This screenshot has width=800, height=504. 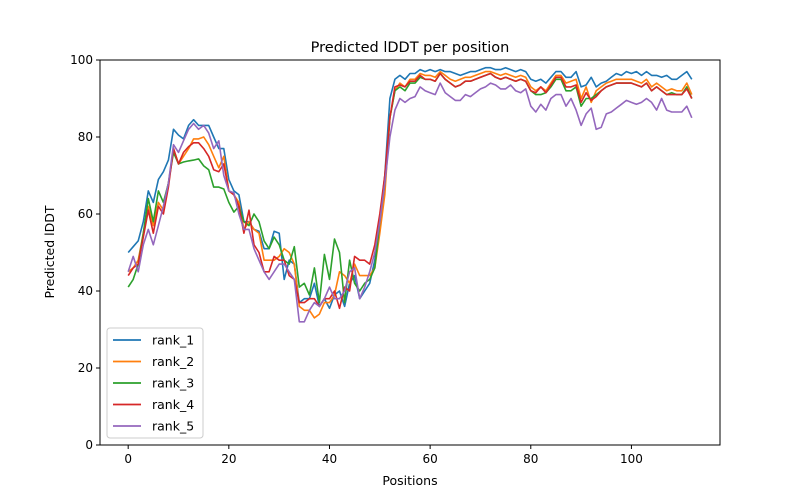 What do you see at coordinates (128, 459) in the screenshot?
I see `x-tick-label: 0` at bounding box center [128, 459].